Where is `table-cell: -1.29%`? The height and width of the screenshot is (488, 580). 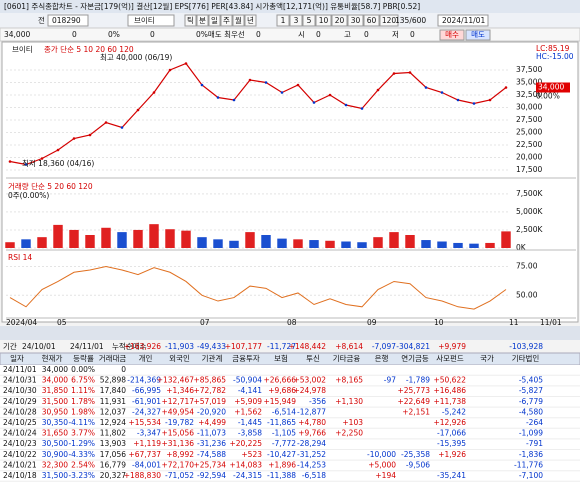 table-cell: -1.29% is located at coordinates (81, 443).